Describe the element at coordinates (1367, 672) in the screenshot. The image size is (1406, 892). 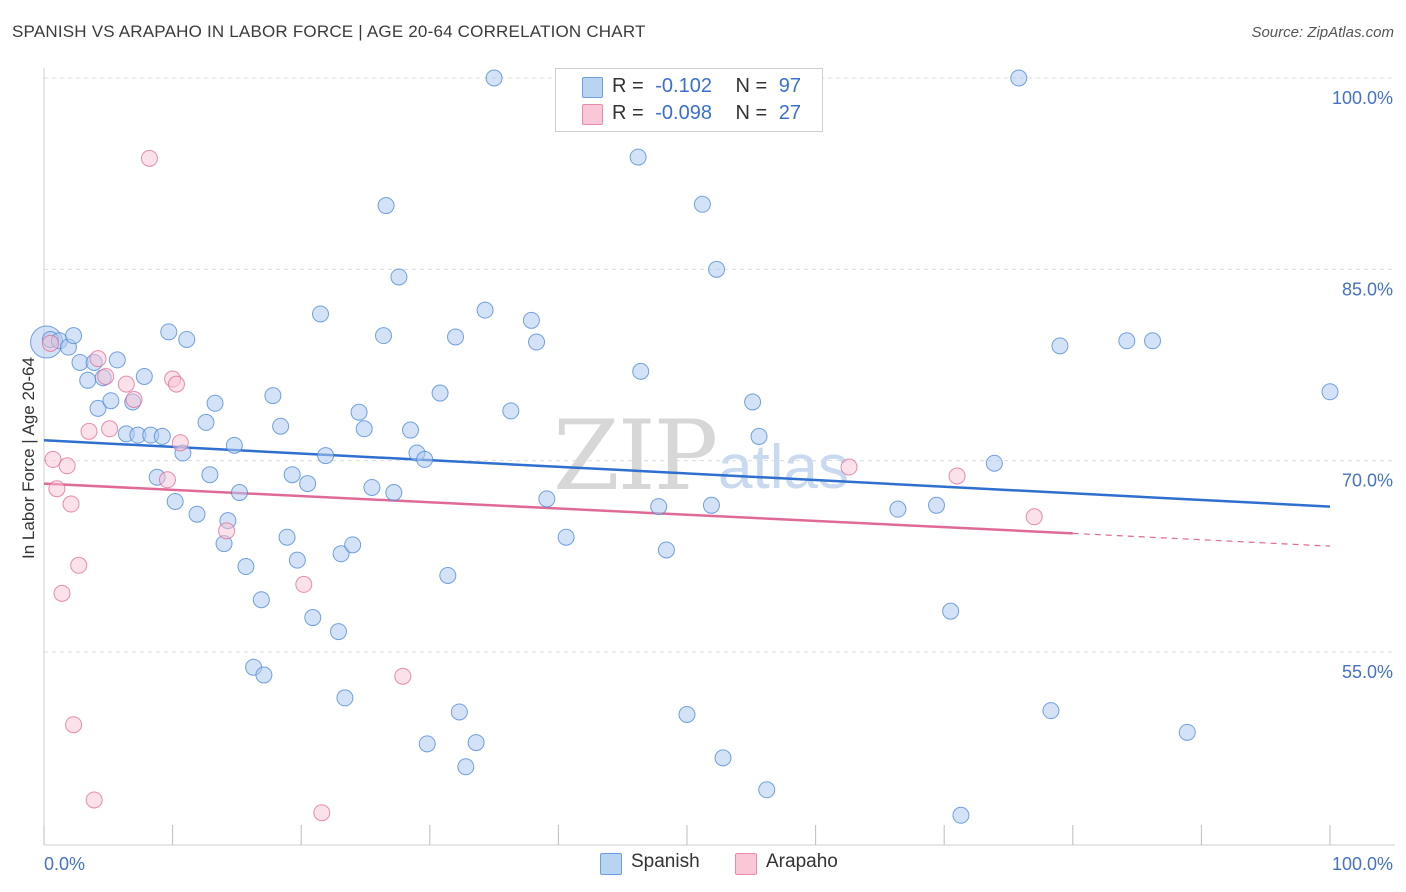
I see `y-tick-label: 55.0%` at that location.